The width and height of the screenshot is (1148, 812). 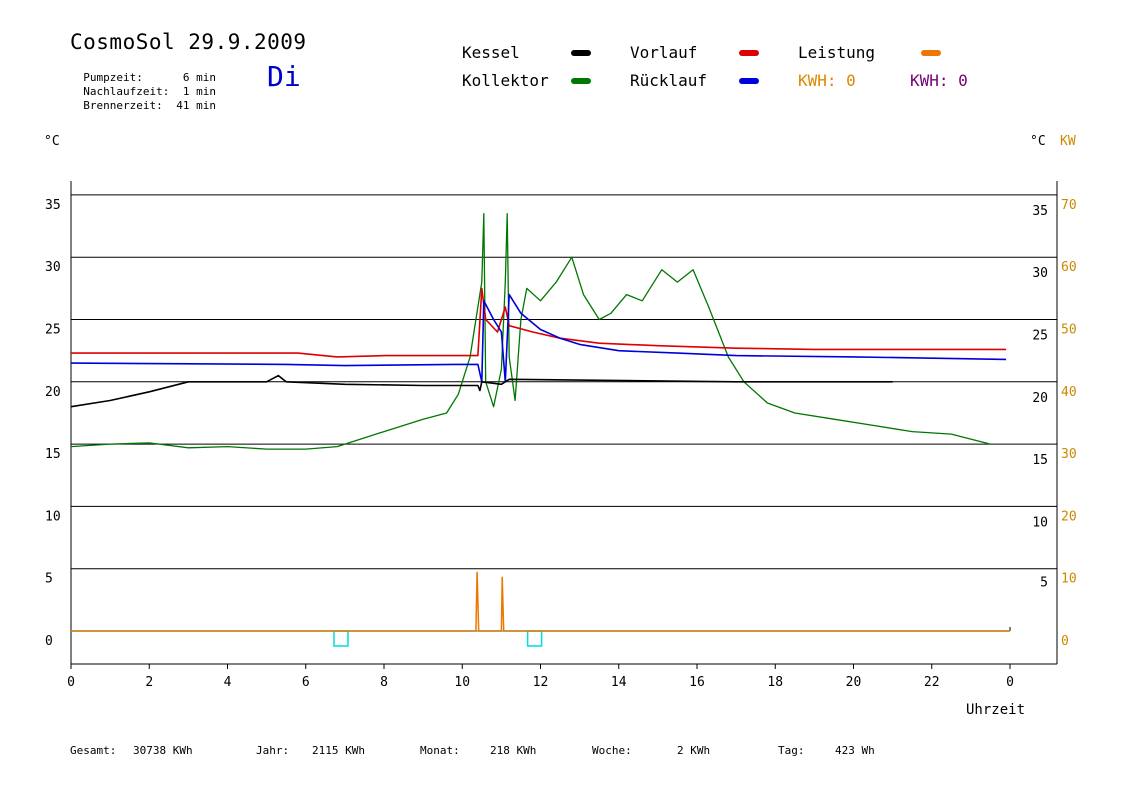 What do you see at coordinates (163, 750) in the screenshot?
I see `footer-gesamt-value: 30738 KWh` at bounding box center [163, 750].